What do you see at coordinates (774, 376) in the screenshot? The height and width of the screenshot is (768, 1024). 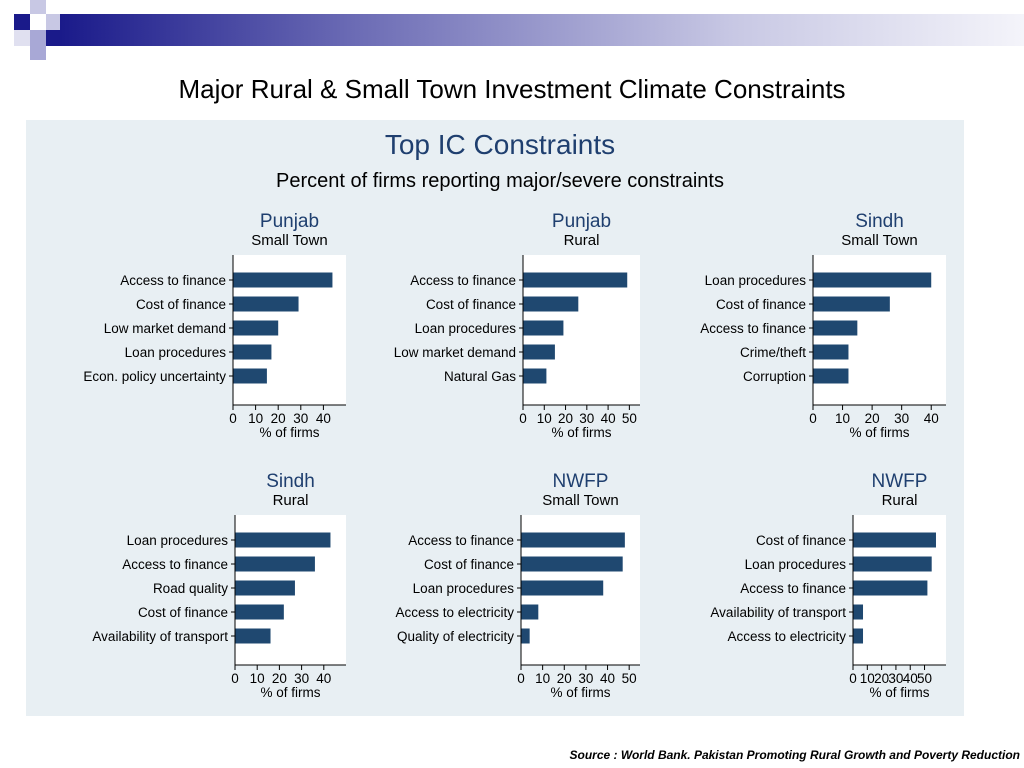 I see `category-label: Corruption` at bounding box center [774, 376].